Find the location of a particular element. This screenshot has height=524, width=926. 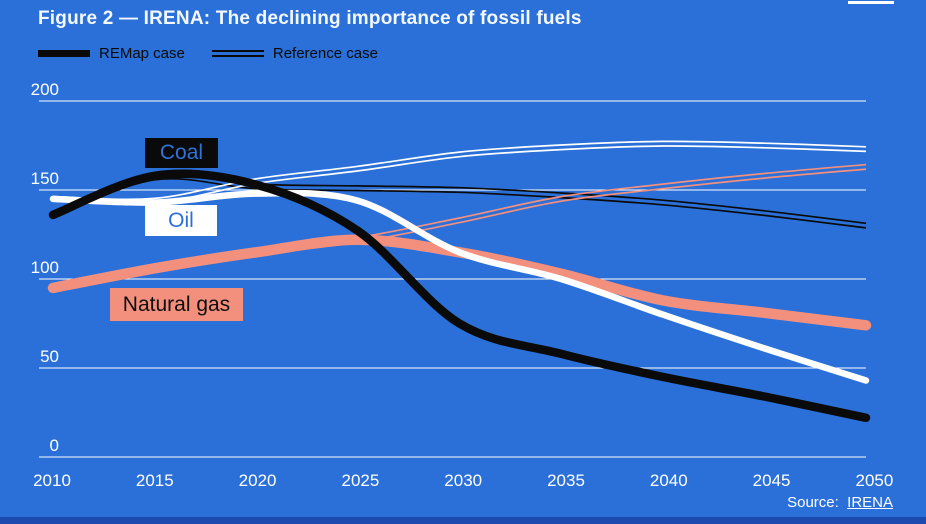

y-tick-label-100: 100 is located at coordinates (45, 267).